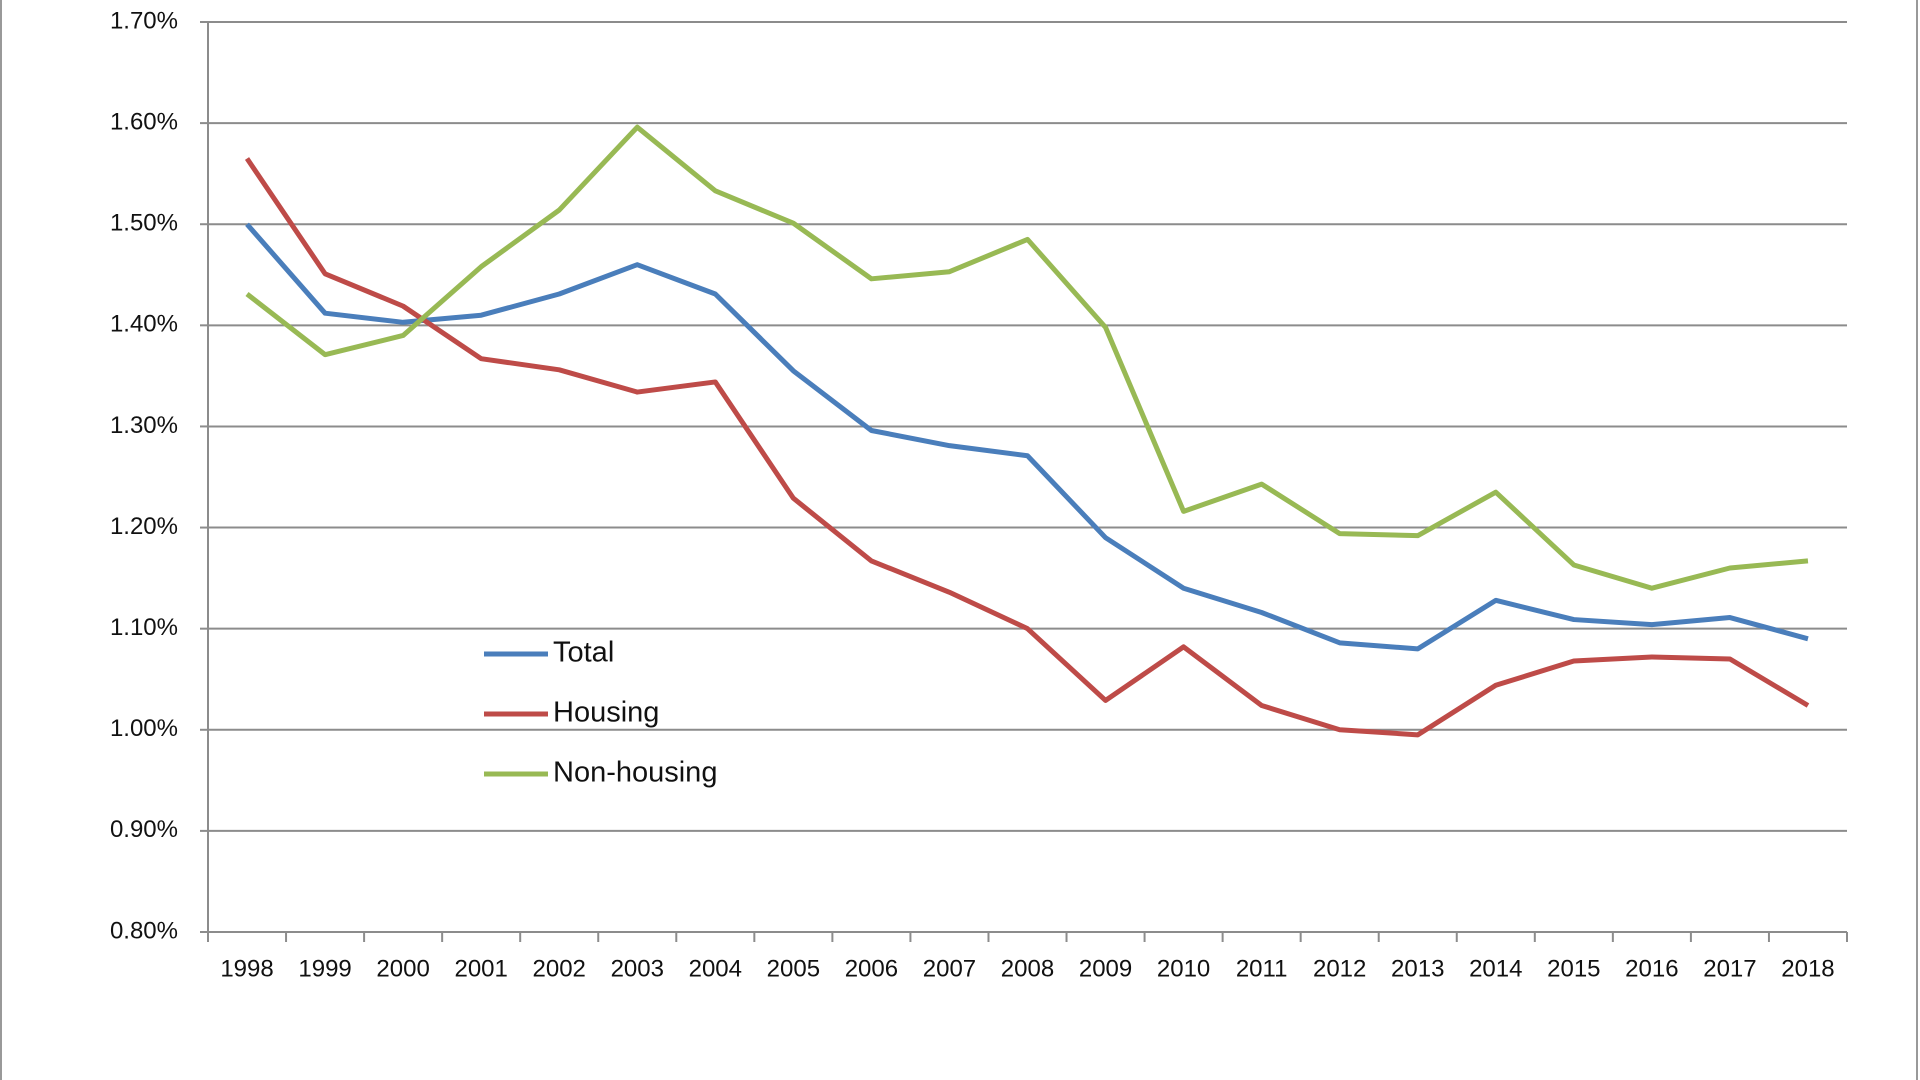 The width and height of the screenshot is (1920, 1080). I want to click on y-tick-label: 0.90%, so click(144, 829).